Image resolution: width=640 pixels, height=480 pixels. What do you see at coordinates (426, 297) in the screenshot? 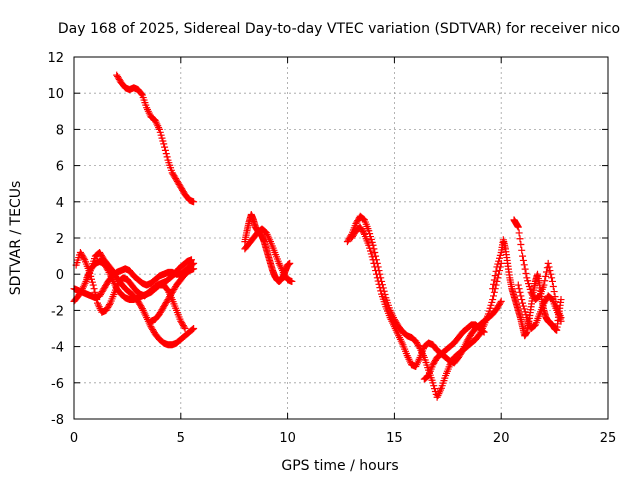
I see `series-arc-i` at bounding box center [426, 297].